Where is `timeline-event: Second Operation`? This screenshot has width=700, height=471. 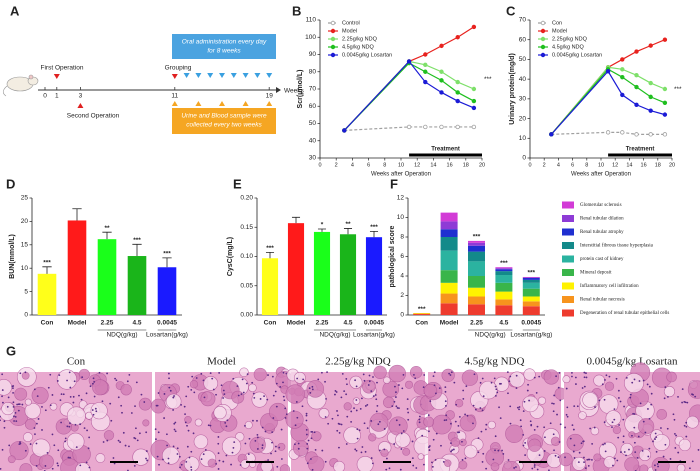
timeline-event: Second Operation is located at coordinates (93, 116).